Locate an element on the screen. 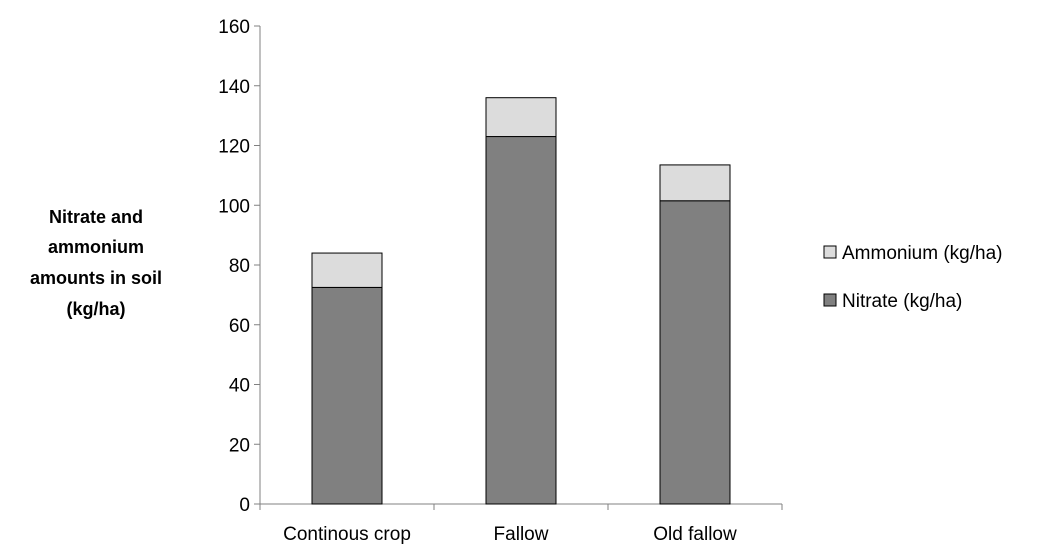  y-axis-title-line-3: amounts in soil is located at coordinates (96, 278).